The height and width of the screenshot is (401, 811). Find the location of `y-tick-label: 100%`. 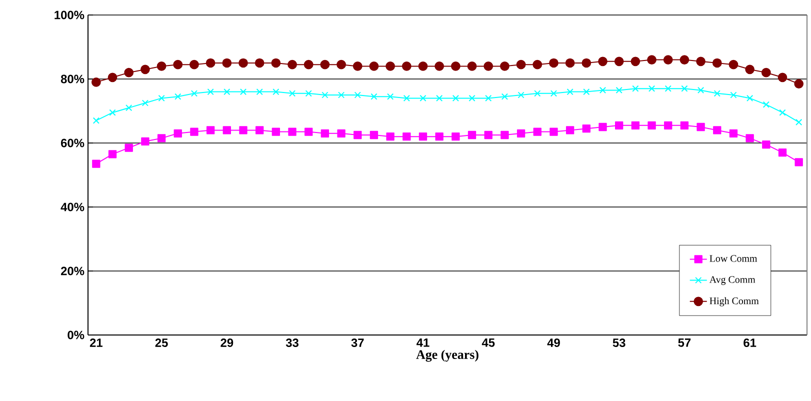

y-tick-label: 100% is located at coordinates (69, 15).